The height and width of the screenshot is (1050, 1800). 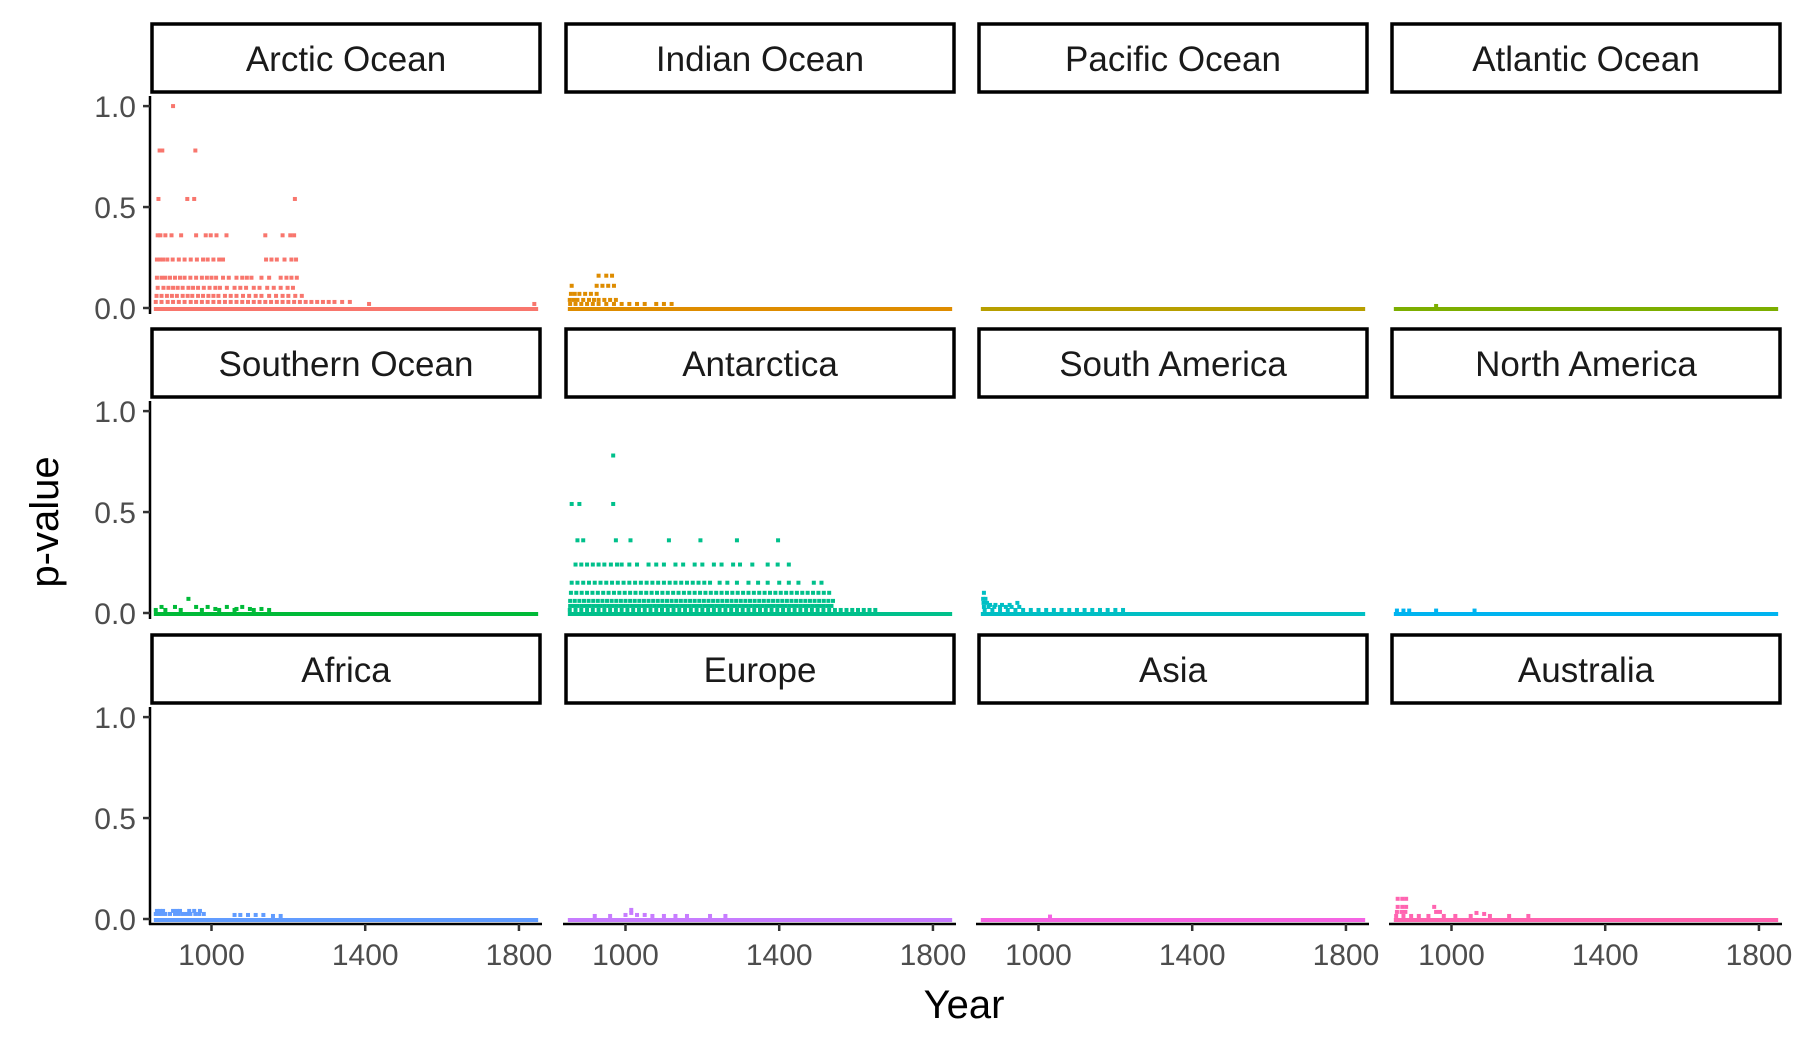 What do you see at coordinates (1173, 363) in the screenshot?
I see `strip-box-south-america` at bounding box center [1173, 363].